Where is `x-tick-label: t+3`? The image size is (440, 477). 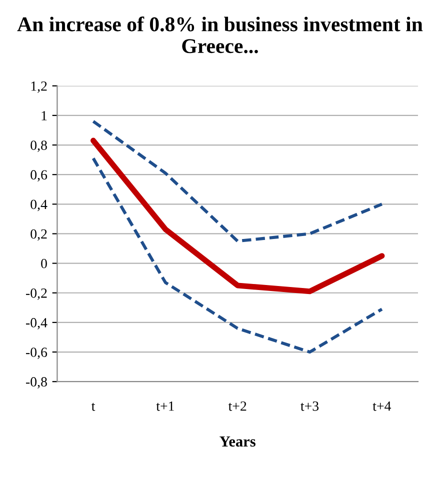
x-tick-label: t+3 is located at coordinates (309, 406).